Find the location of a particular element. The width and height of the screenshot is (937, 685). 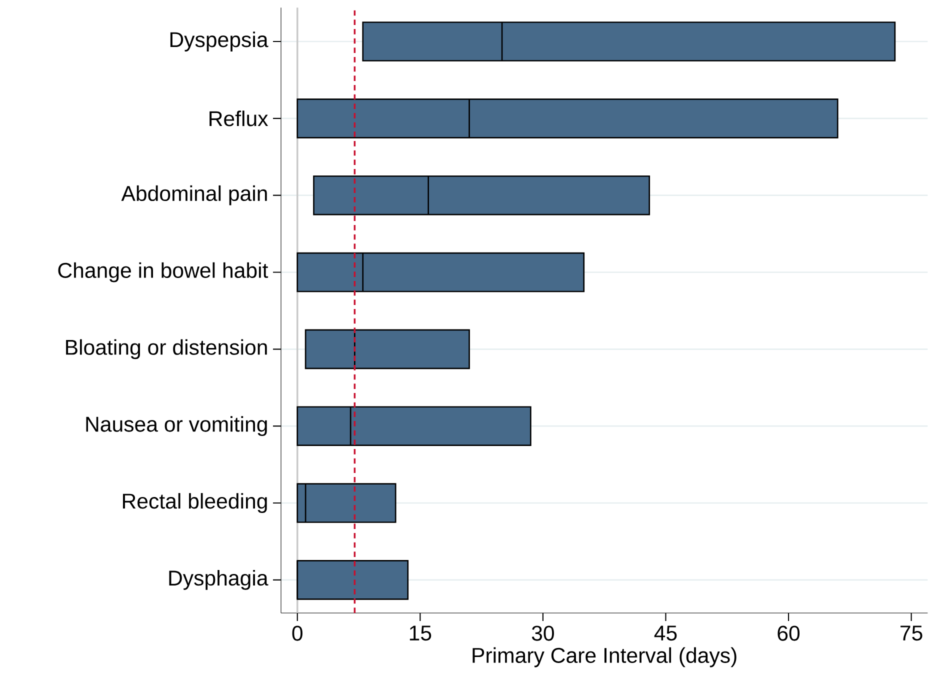

x-axis-title: Primary Care Interval (days) is located at coordinates (604, 657).